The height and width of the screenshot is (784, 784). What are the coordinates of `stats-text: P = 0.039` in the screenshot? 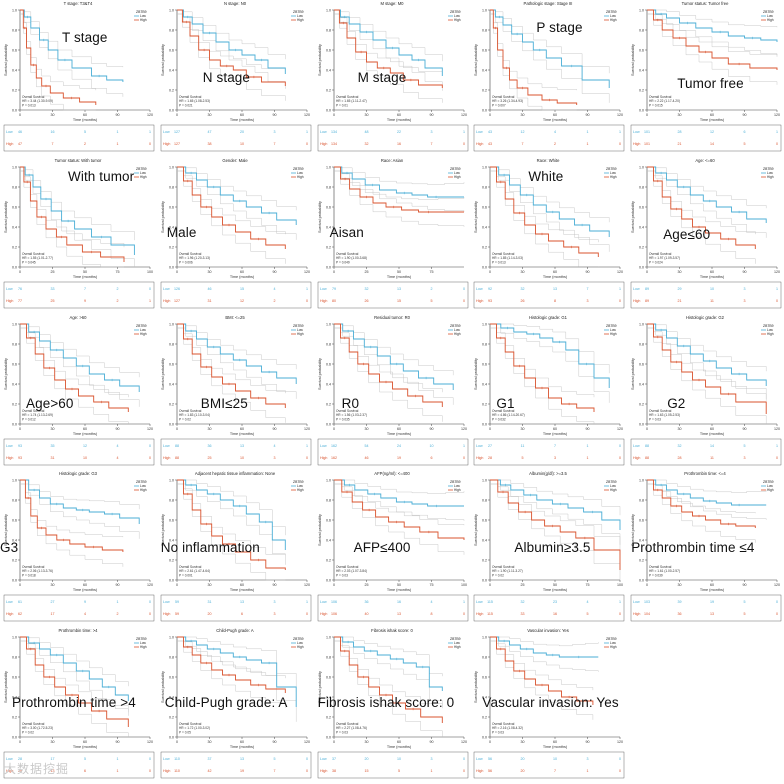 It's located at (656, 576).